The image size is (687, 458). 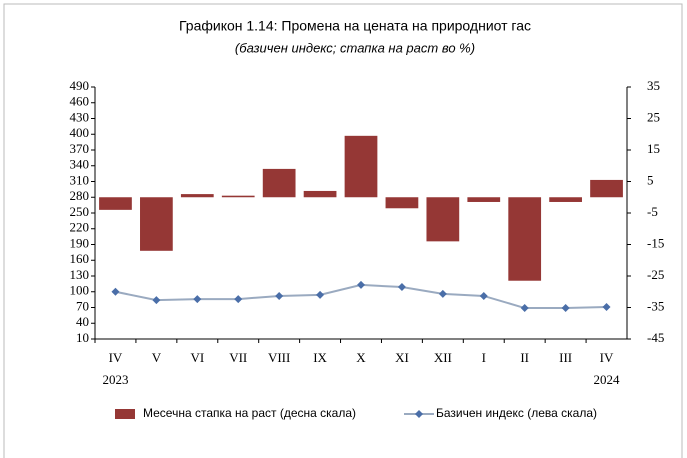 What do you see at coordinates (157, 357) in the screenshot?
I see `x-tick-label: V` at bounding box center [157, 357].